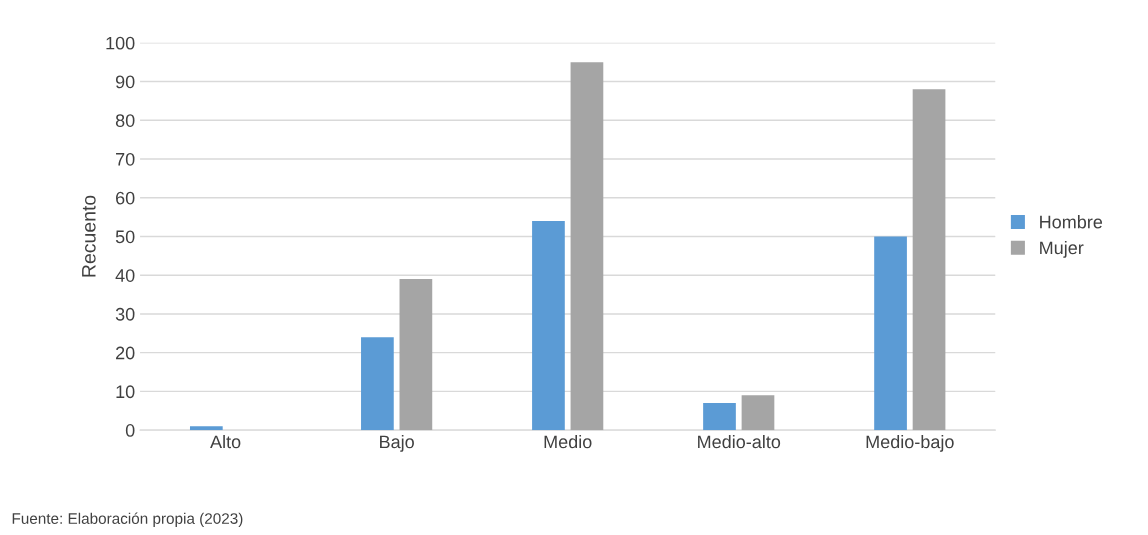  I want to click on y-axis-title: Recuento, so click(89, 236).